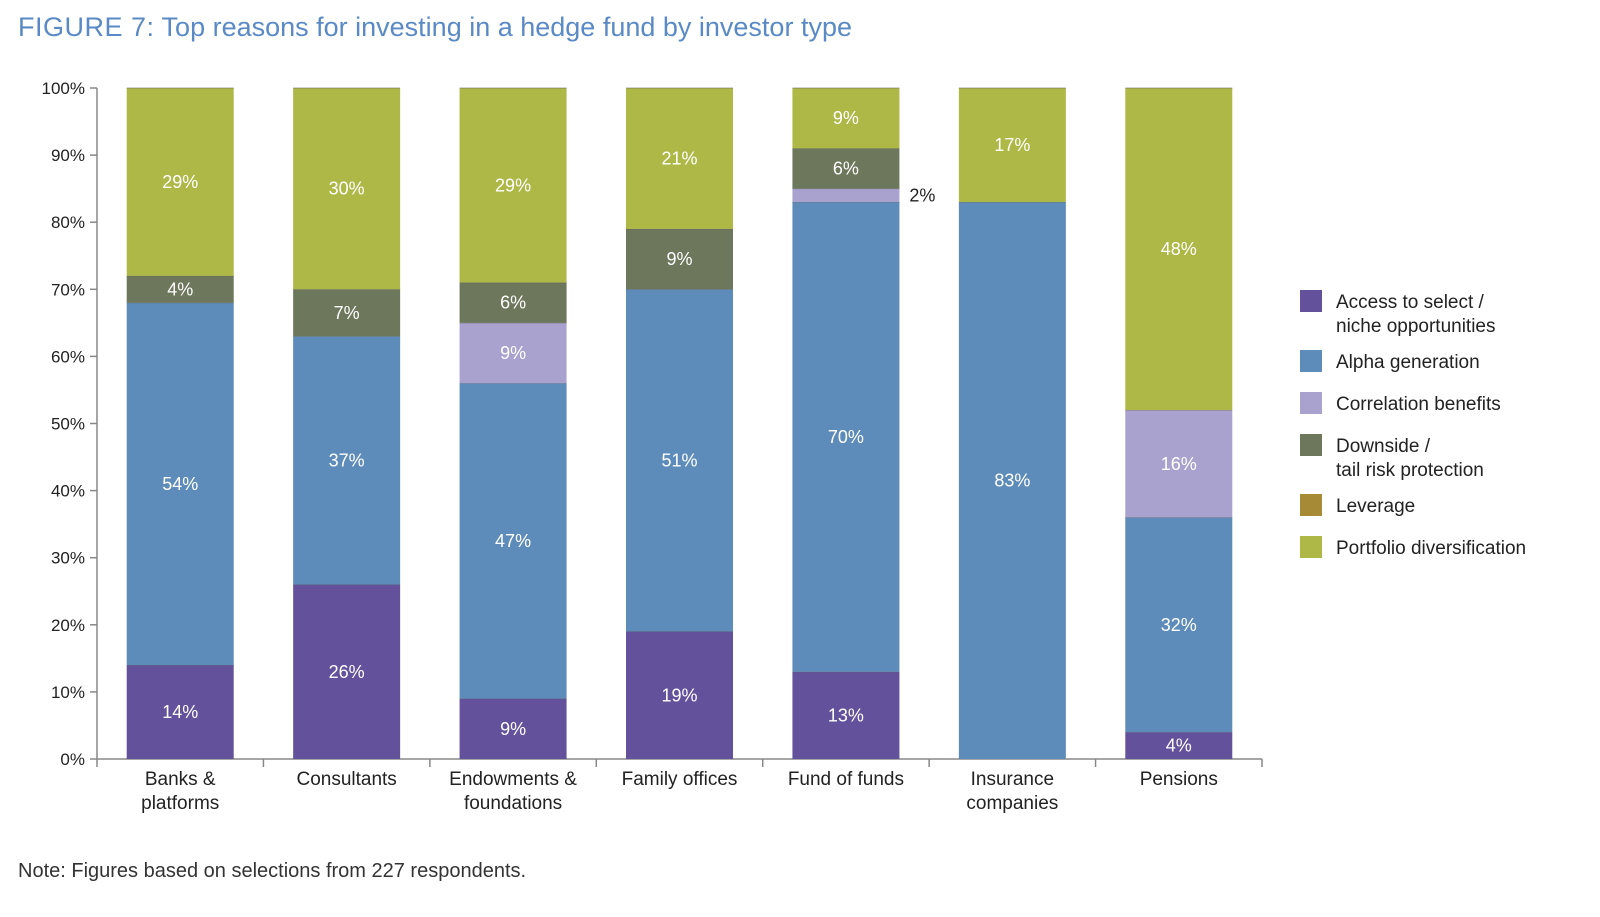 The height and width of the screenshot is (917, 1600). I want to click on data-label: 16%, so click(1179, 464).